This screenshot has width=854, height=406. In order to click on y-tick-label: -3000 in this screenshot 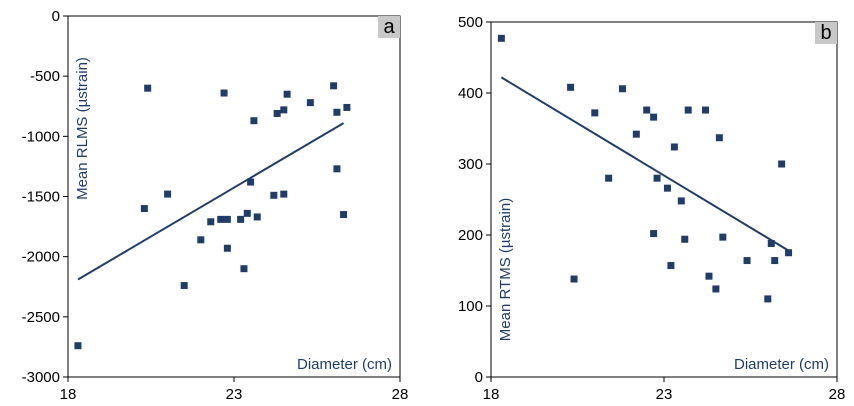, I will do `click(41, 377)`.